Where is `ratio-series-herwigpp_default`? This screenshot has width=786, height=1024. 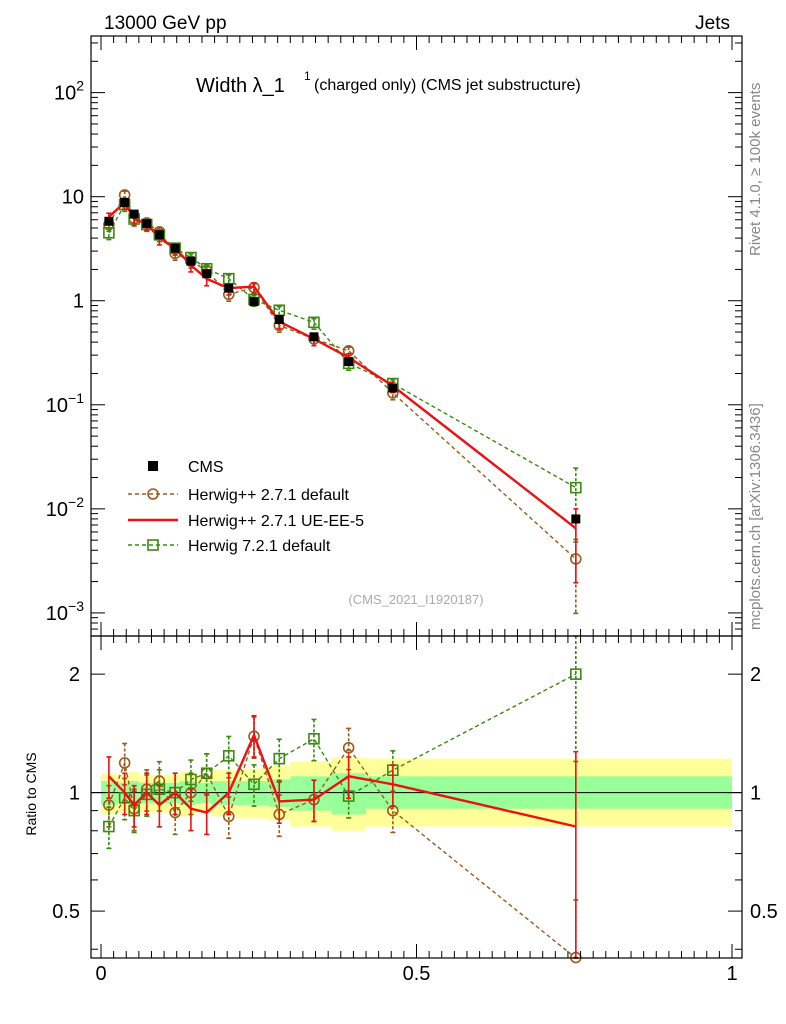
ratio-series-herwigpp_default is located at coordinates (342, 840).